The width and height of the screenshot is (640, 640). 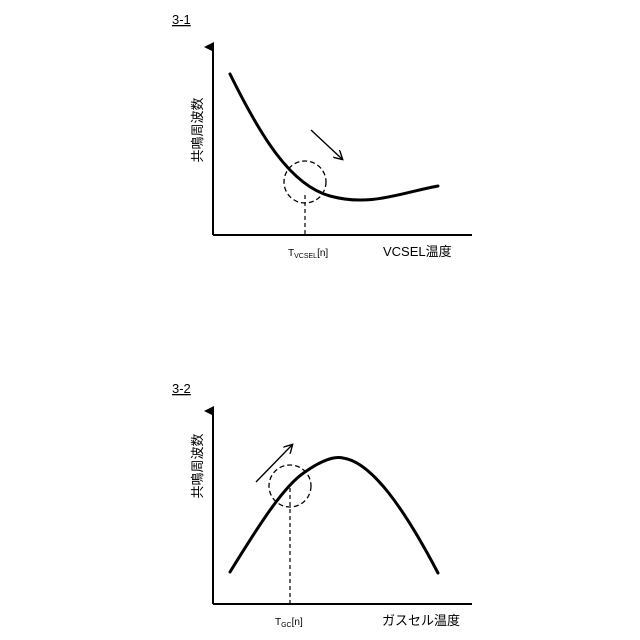 I want to click on figure-label: 3-1, so click(x=181, y=19).